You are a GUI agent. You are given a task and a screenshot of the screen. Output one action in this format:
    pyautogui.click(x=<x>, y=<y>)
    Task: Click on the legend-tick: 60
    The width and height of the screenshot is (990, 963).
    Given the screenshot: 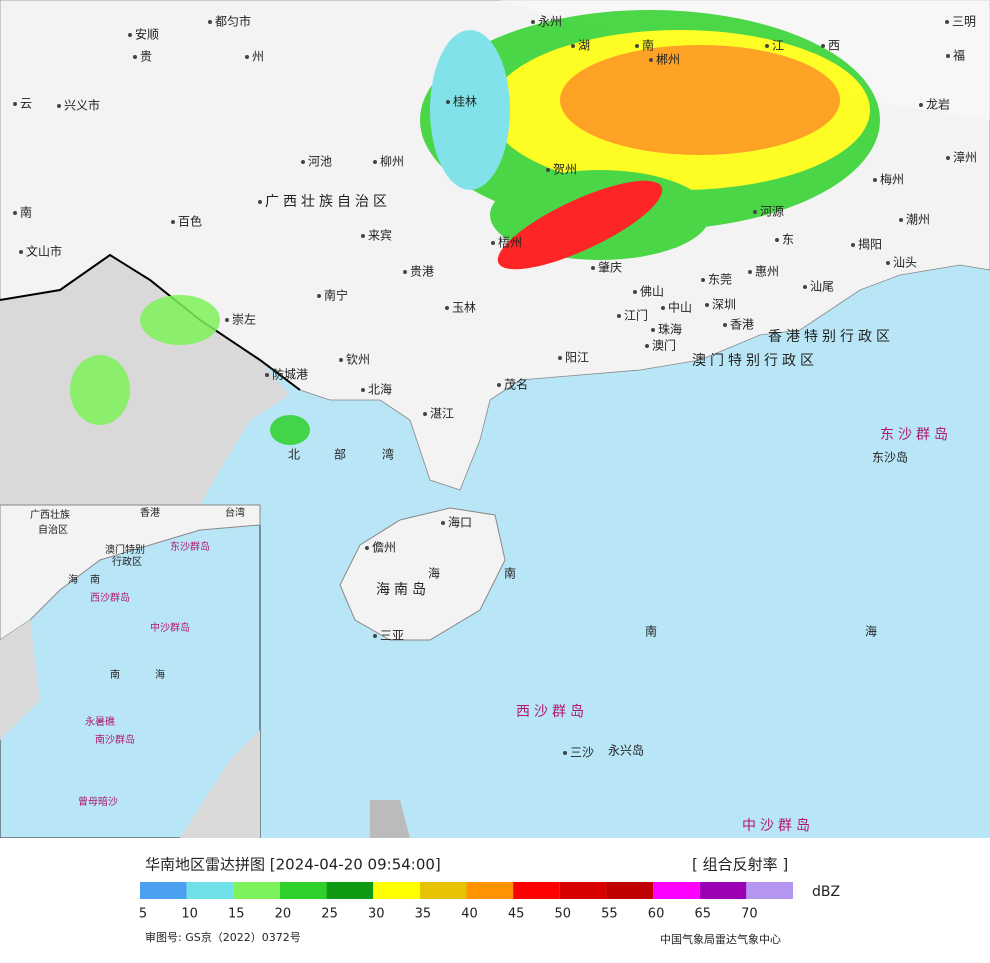 What is the action you would take?
    pyautogui.click(x=656, y=914)
    